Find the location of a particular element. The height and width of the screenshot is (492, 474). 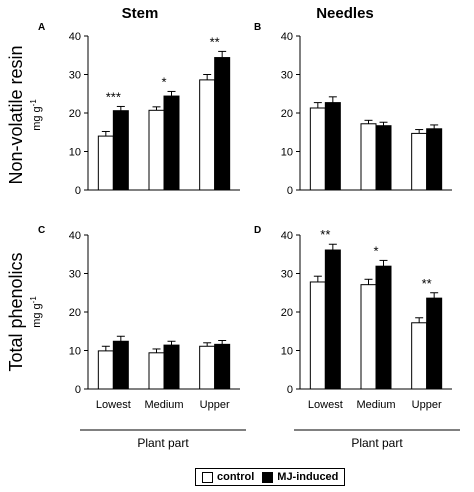

panel-b: B 0 10 20 30 40 is located at coordinates (353, 109).